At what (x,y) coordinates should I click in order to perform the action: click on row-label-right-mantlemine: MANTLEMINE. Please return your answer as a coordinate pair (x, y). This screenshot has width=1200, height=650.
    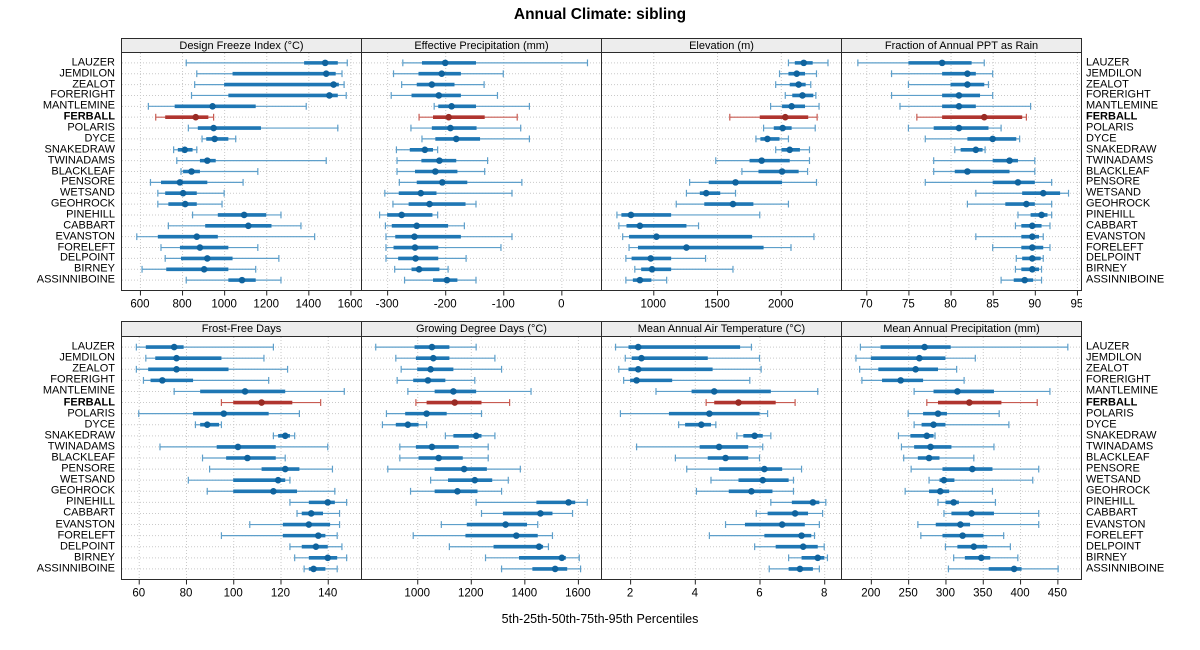
    Looking at the image, I should click on (1122, 105).